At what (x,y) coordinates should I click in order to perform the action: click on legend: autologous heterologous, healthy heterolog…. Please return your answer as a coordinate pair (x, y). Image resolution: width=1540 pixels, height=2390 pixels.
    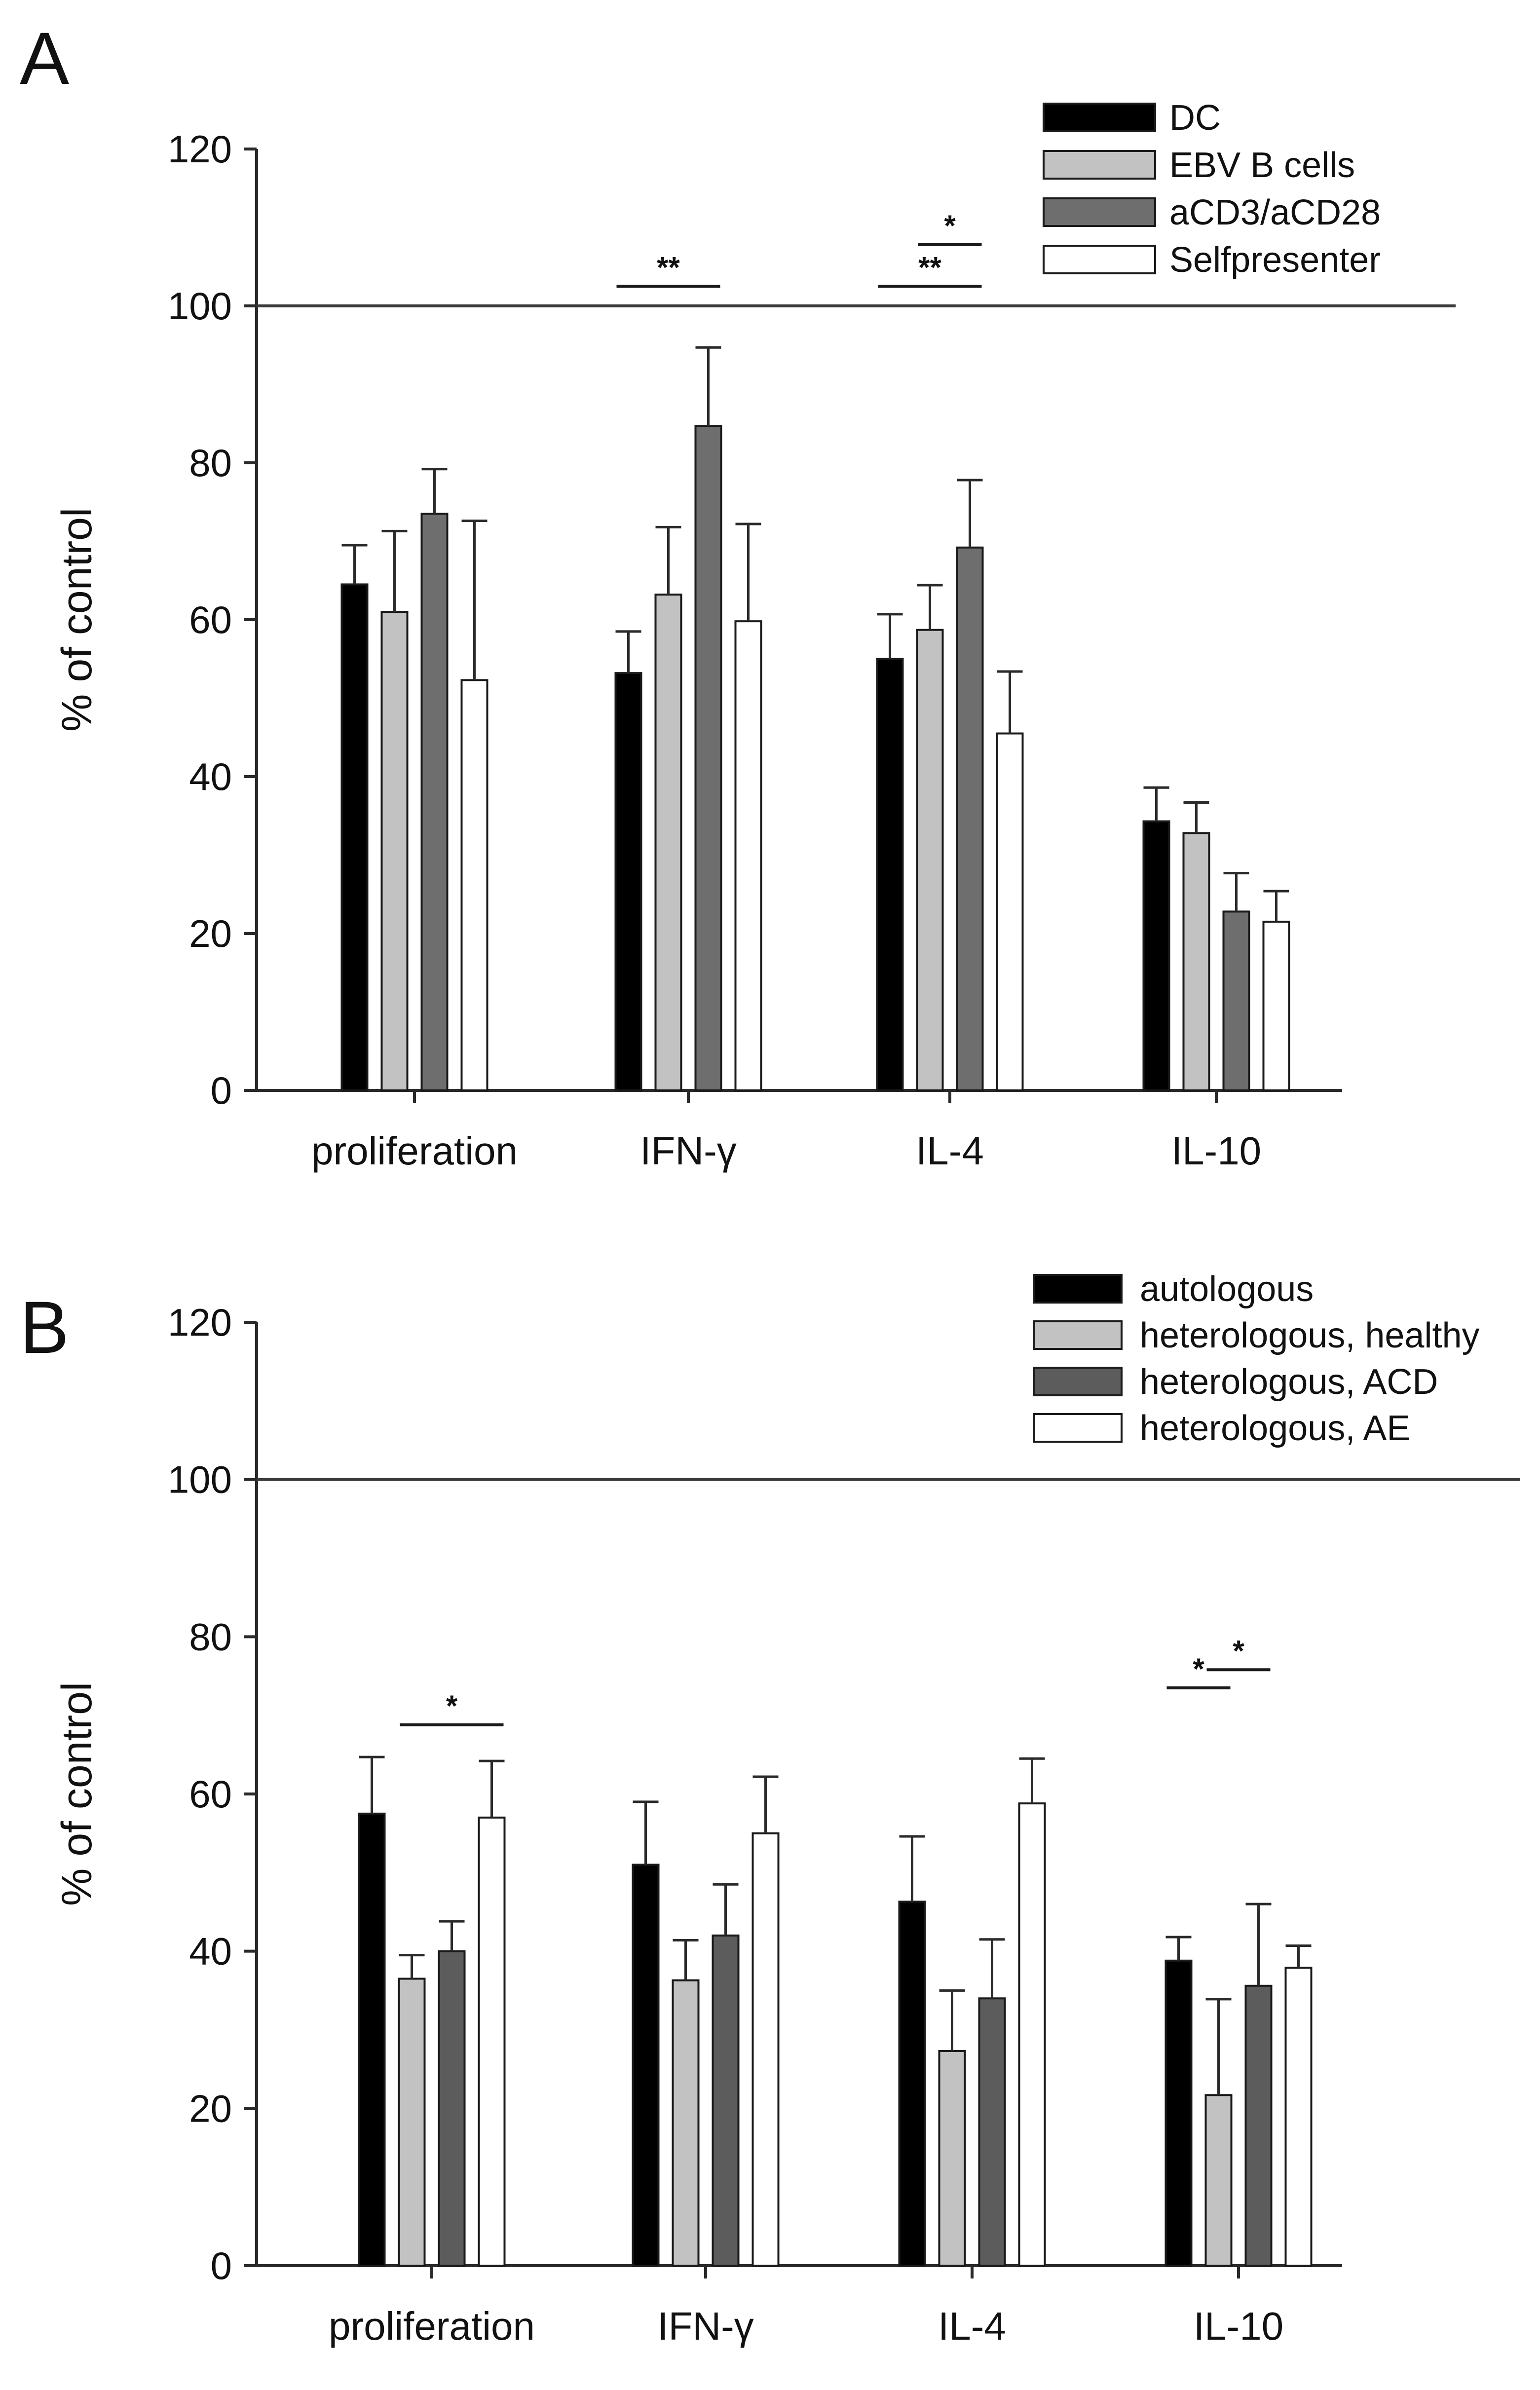
    Looking at the image, I should click on (1257, 1359).